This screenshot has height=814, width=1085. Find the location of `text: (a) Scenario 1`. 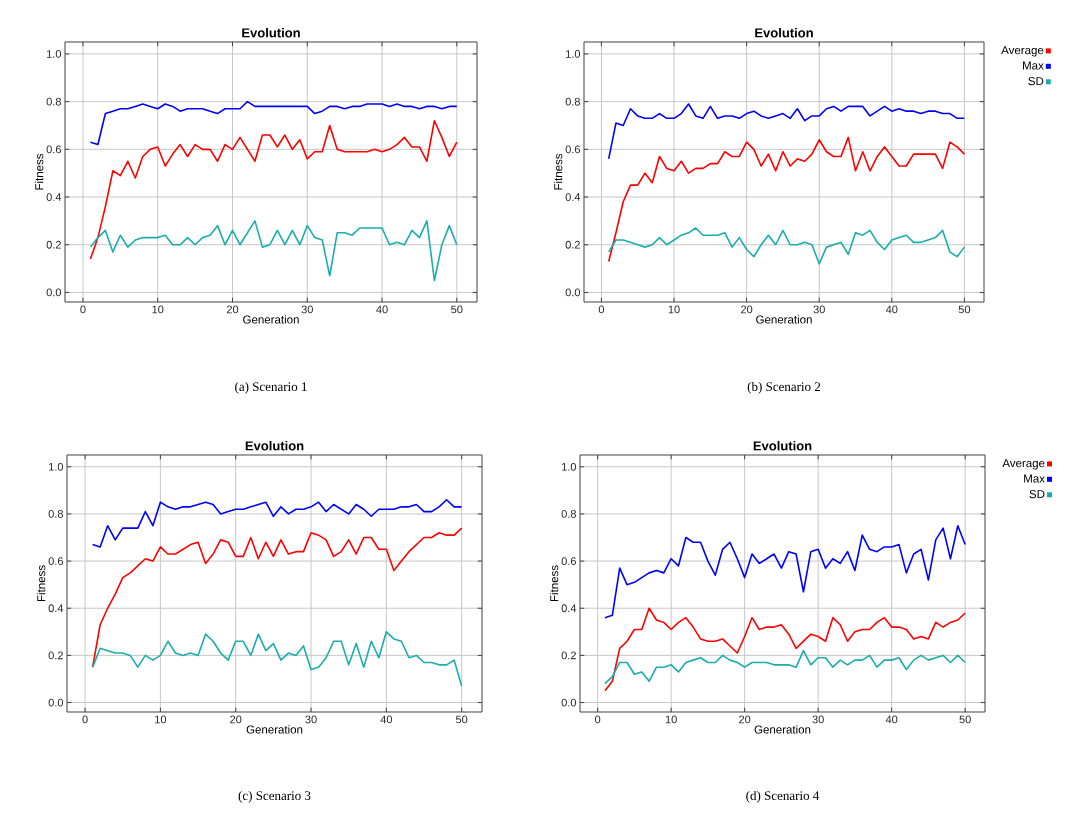

text: (a) Scenario 1 is located at coordinates (271, 387).